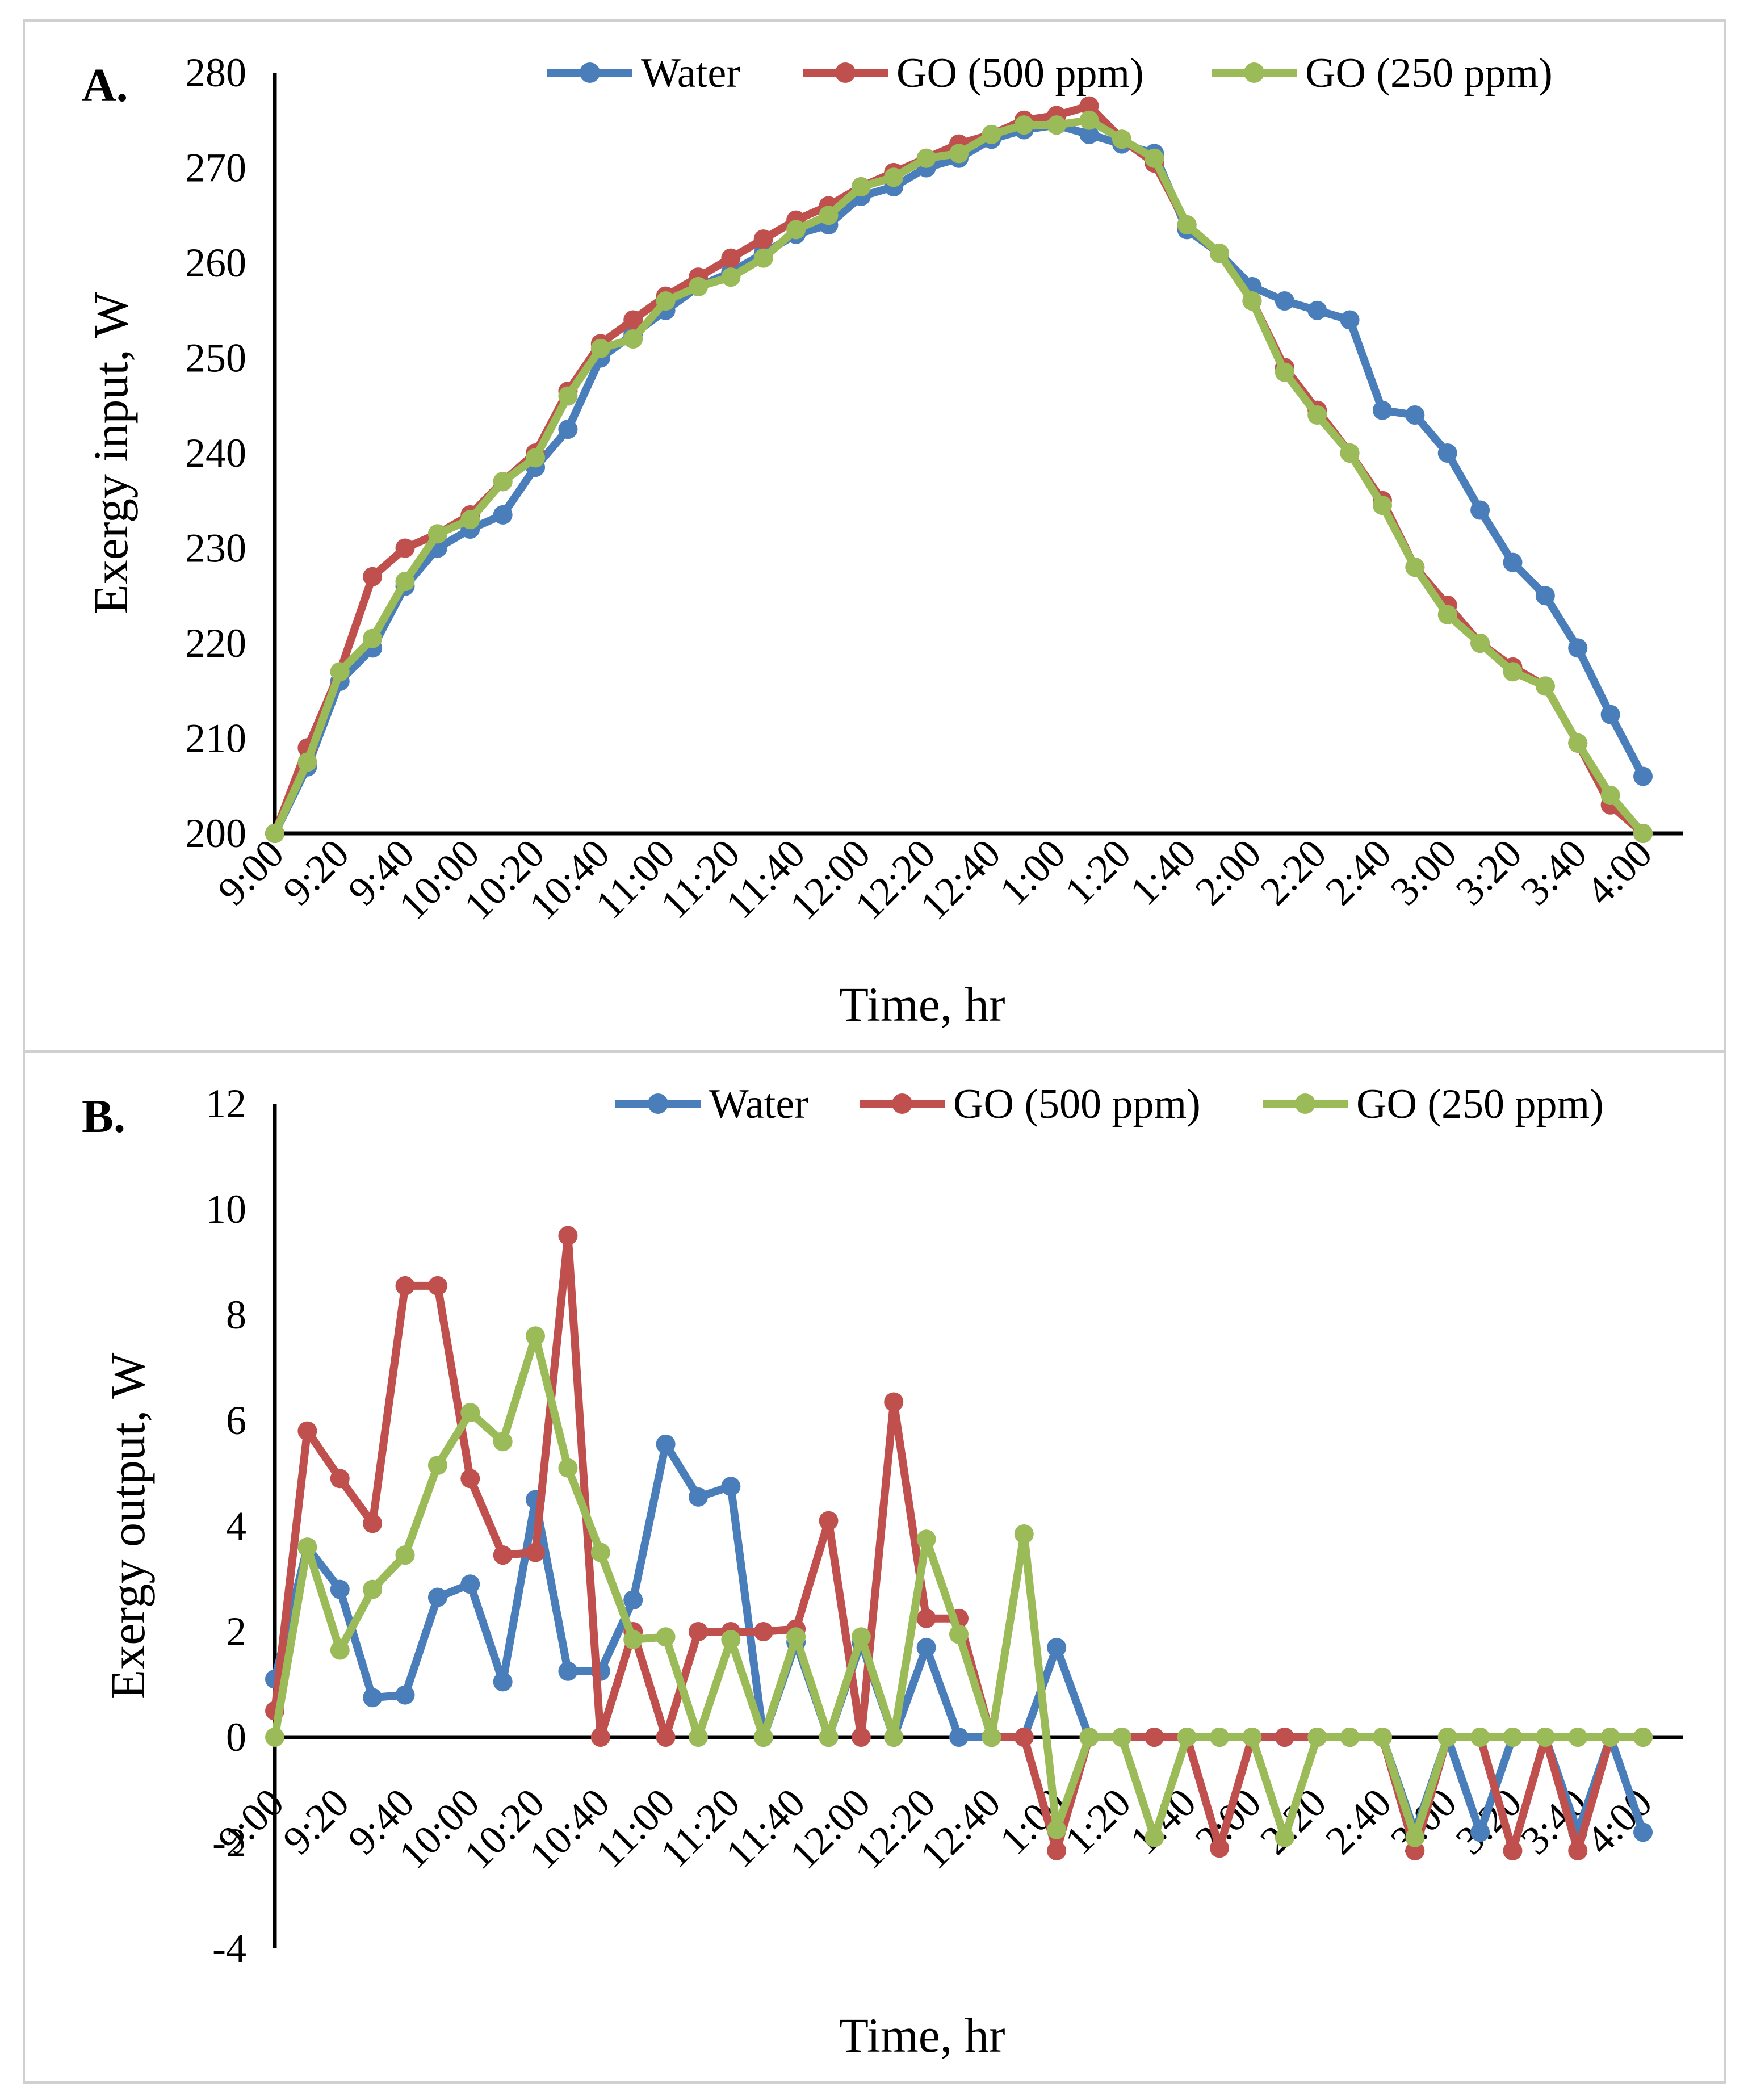 This screenshot has height=2100, width=1748. I want to click on y-tick-label: 230, so click(216, 548).